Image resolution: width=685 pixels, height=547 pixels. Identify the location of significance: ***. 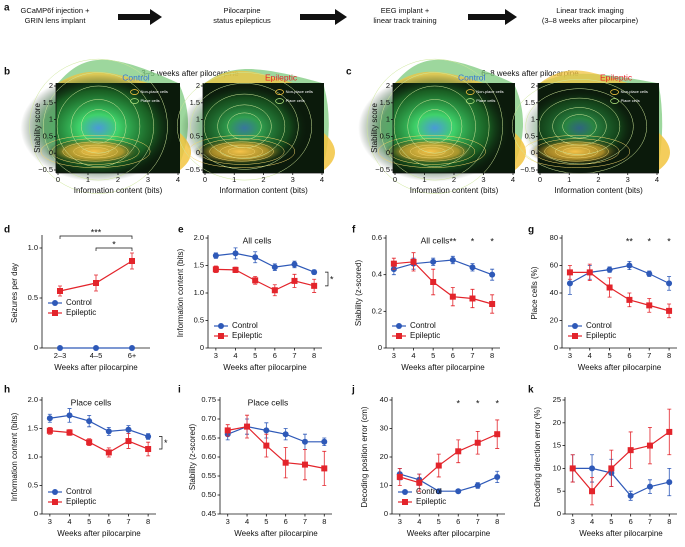
(96, 232).